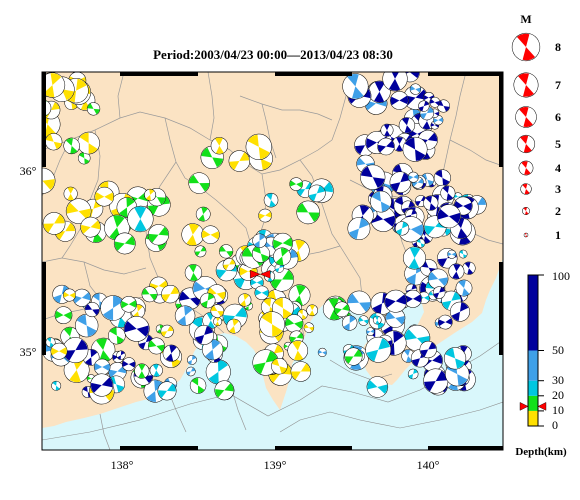 Image resolution: width=580 pixels, height=500 pixels. I want to click on lat-tick-label: 35°, so click(28, 352).